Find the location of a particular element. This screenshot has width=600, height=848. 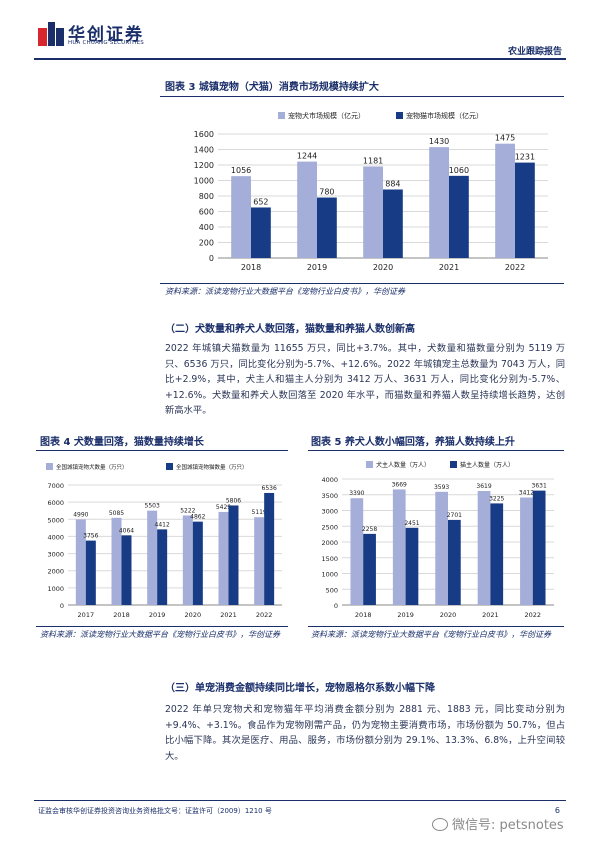

fig4-y-tick-label: 1000 is located at coordinates (55, 589).